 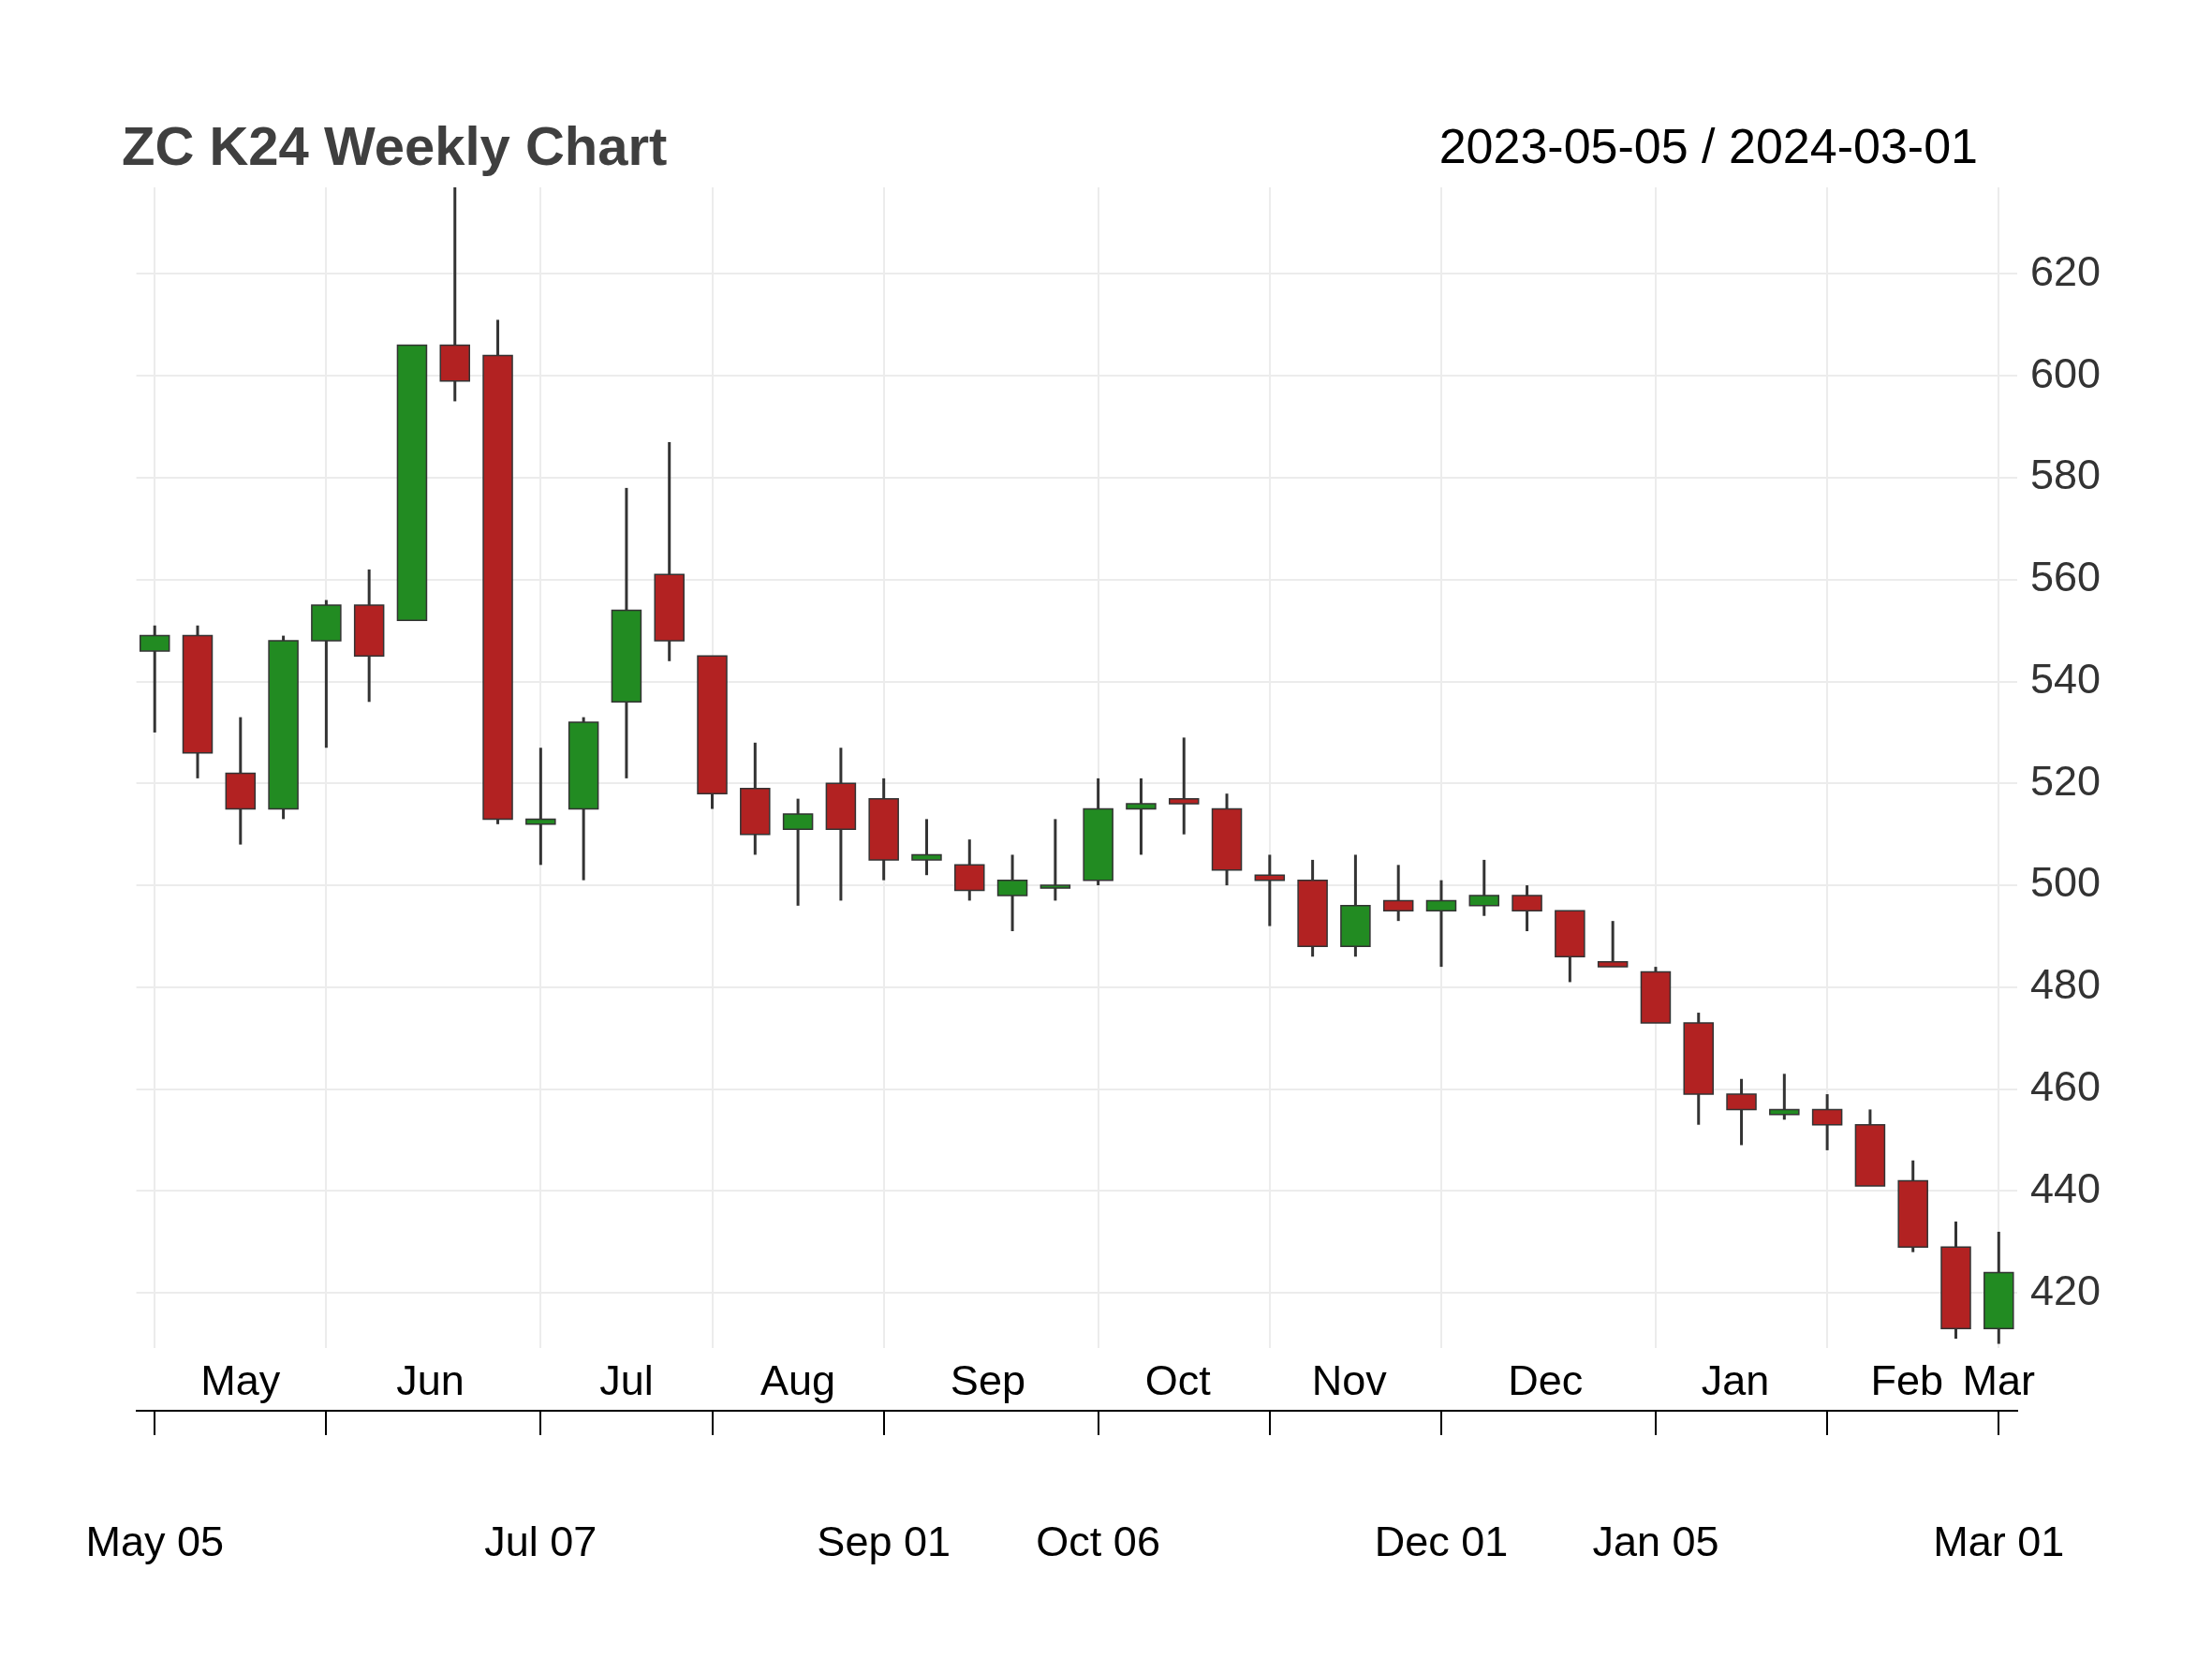 I want to click on y-tick-label: 500, so click(x=2065, y=882).